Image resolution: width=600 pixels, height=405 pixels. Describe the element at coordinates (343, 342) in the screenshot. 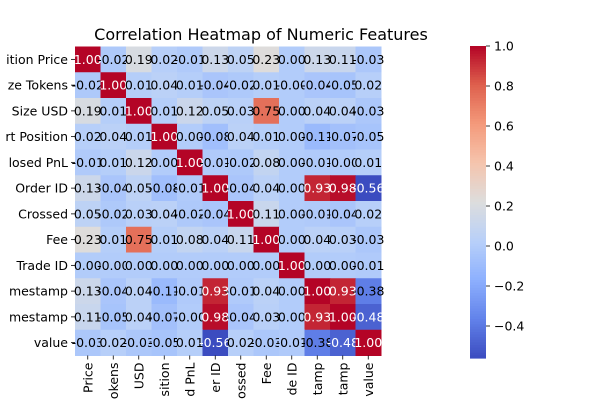

I see `cell-value-label: -0.48` at that location.